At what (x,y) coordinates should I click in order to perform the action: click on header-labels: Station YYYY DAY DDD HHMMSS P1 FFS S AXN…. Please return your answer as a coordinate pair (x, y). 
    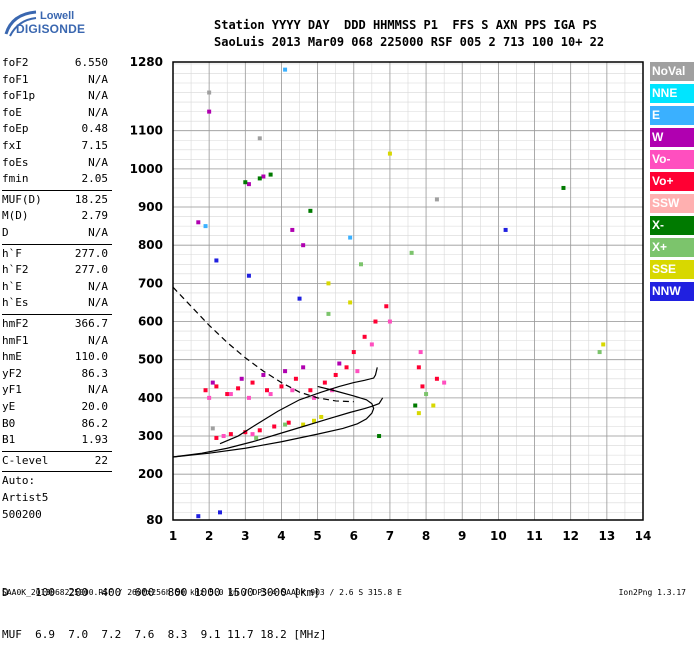
    Looking at the image, I should click on (405, 25).